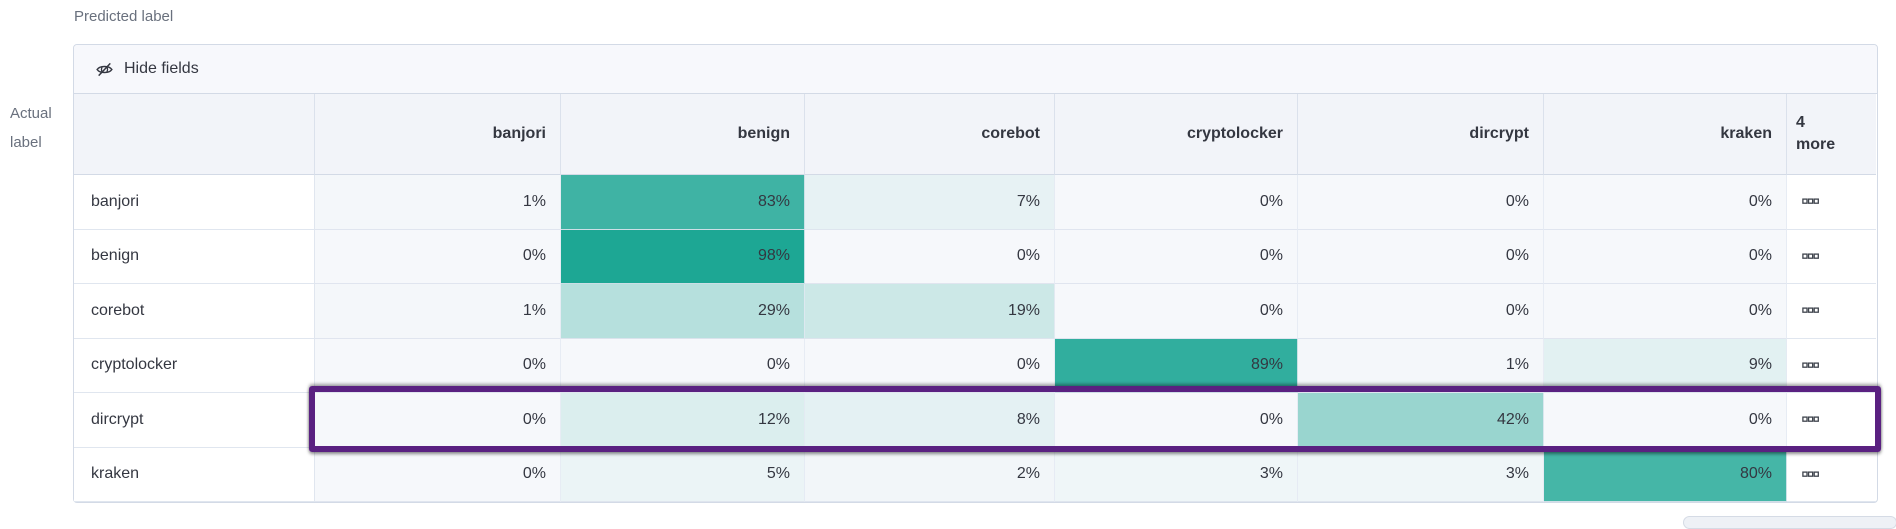 This screenshot has height=529, width=1896. What do you see at coordinates (31, 113) in the screenshot?
I see `actual-axis-label-line1: Actual` at bounding box center [31, 113].